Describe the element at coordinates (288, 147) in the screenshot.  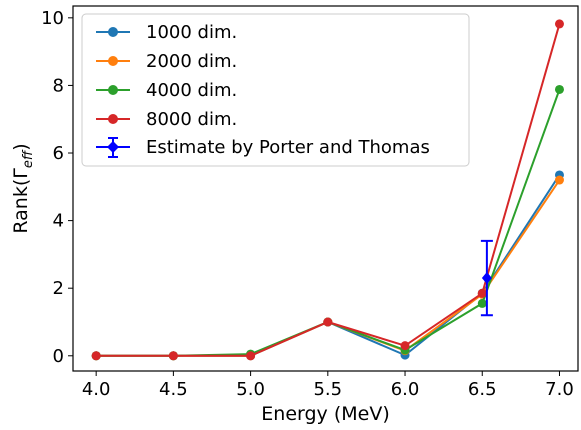
I see `legend-label-estimate: Estimate by Porter and Thomas` at that location.